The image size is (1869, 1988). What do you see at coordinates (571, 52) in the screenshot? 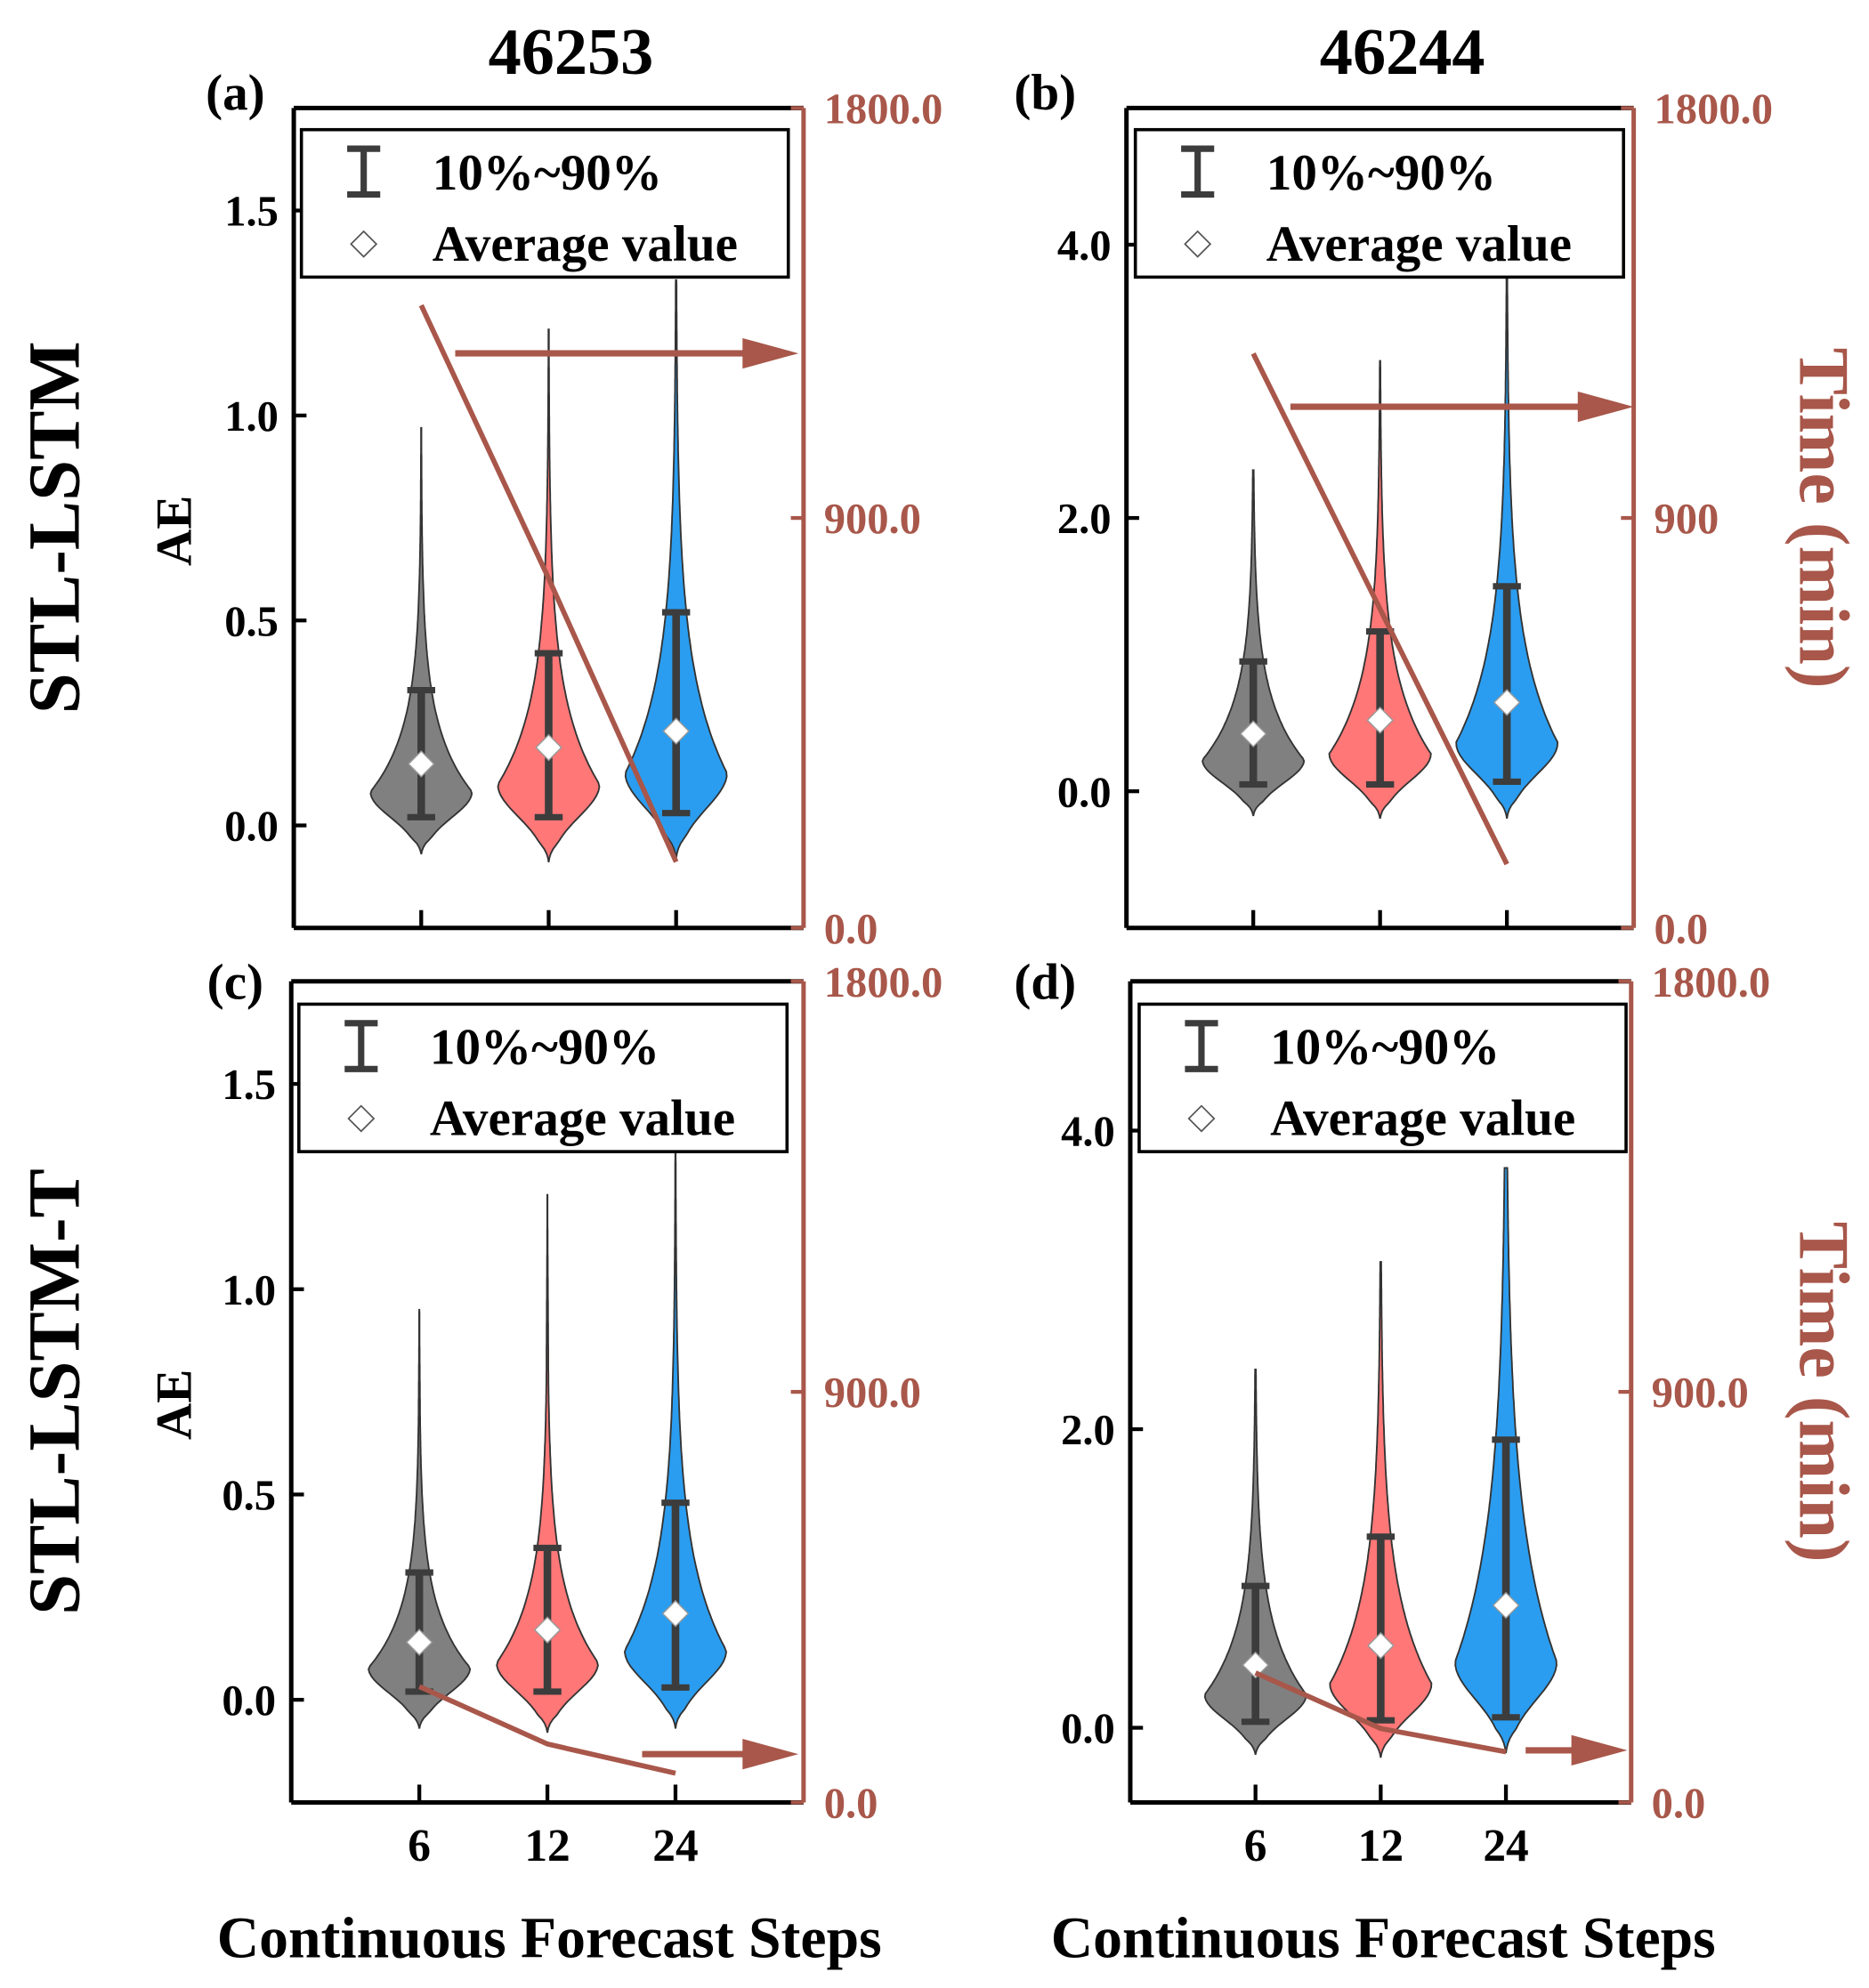
I see `column-title: 46253` at bounding box center [571, 52].